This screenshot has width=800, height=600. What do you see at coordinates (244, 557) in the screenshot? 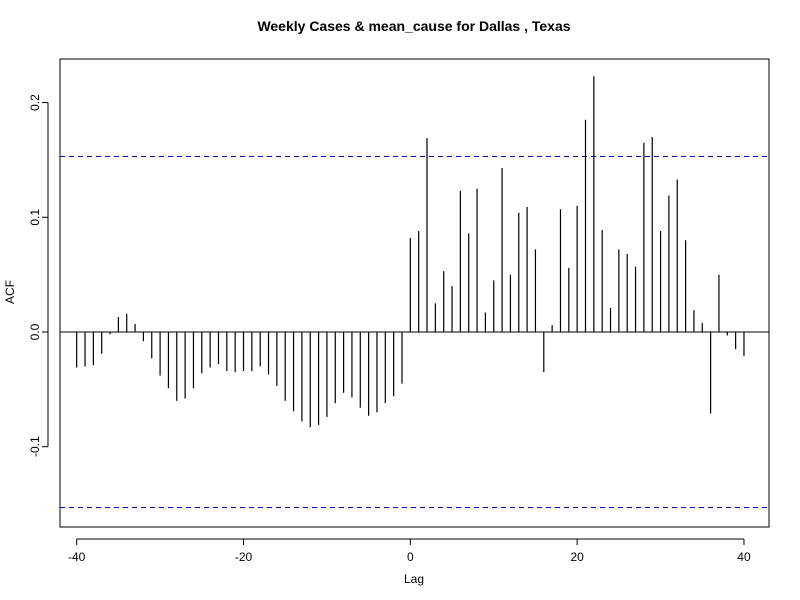
I see `x-tick-label: -20` at bounding box center [244, 557].